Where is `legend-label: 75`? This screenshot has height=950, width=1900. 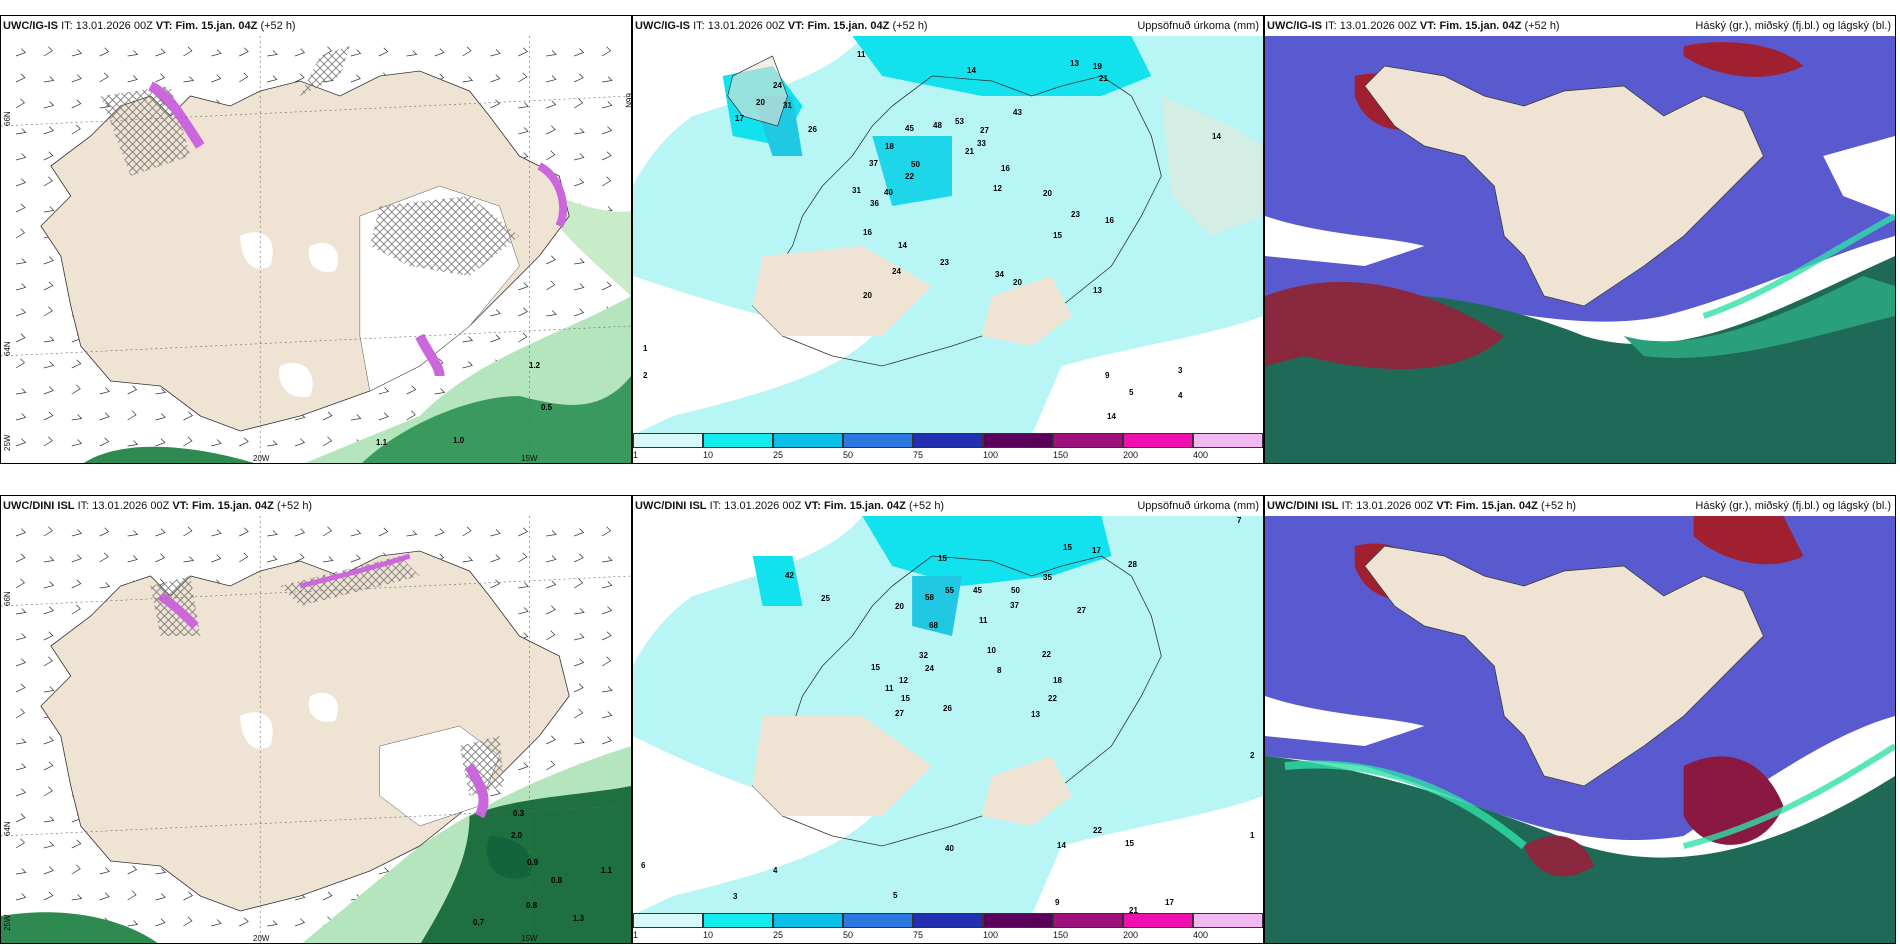
legend-label: 75 is located at coordinates (918, 935).